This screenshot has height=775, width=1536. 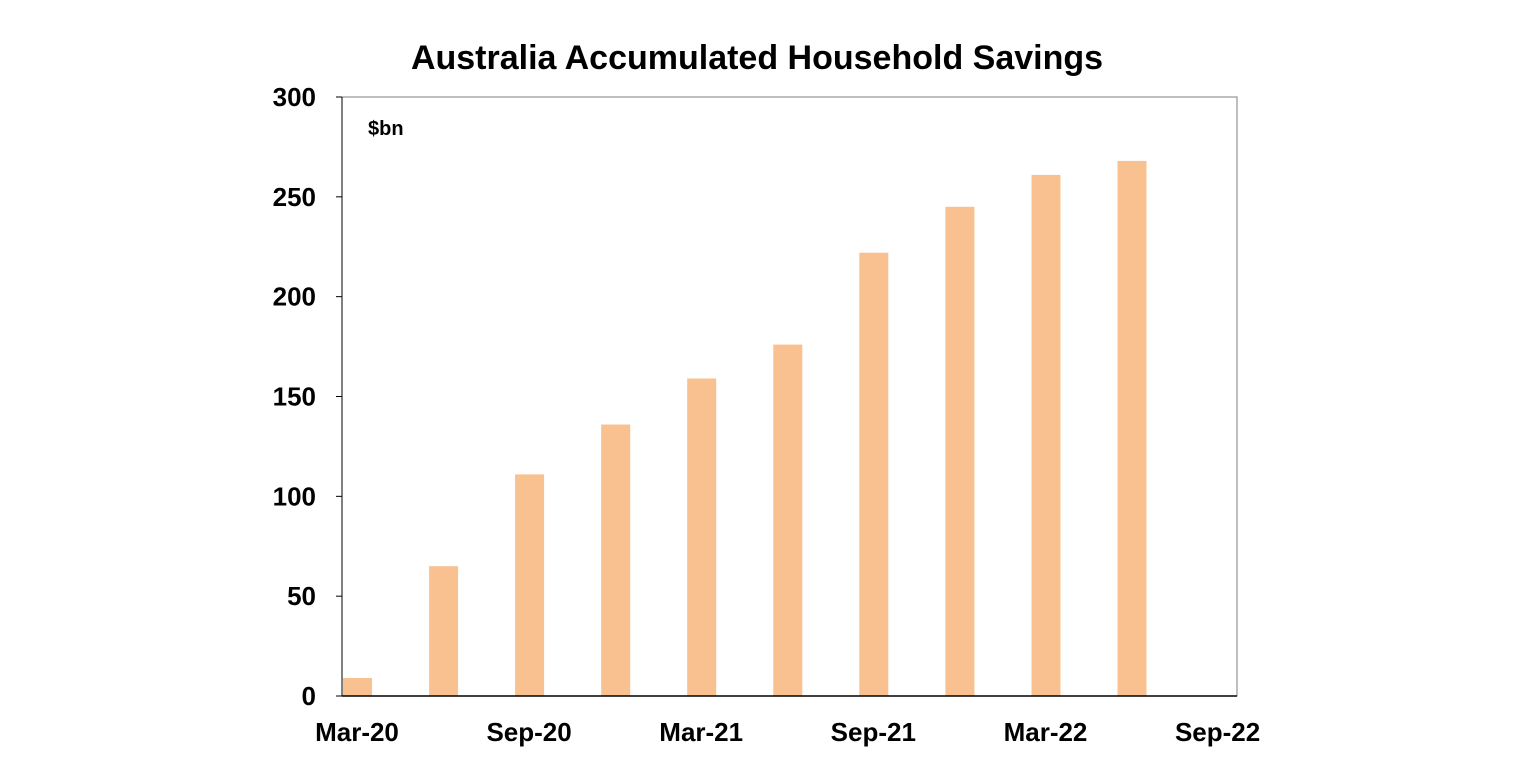 I want to click on y-axis: 0 50 100 150 200 250 300, so click(x=308, y=396).